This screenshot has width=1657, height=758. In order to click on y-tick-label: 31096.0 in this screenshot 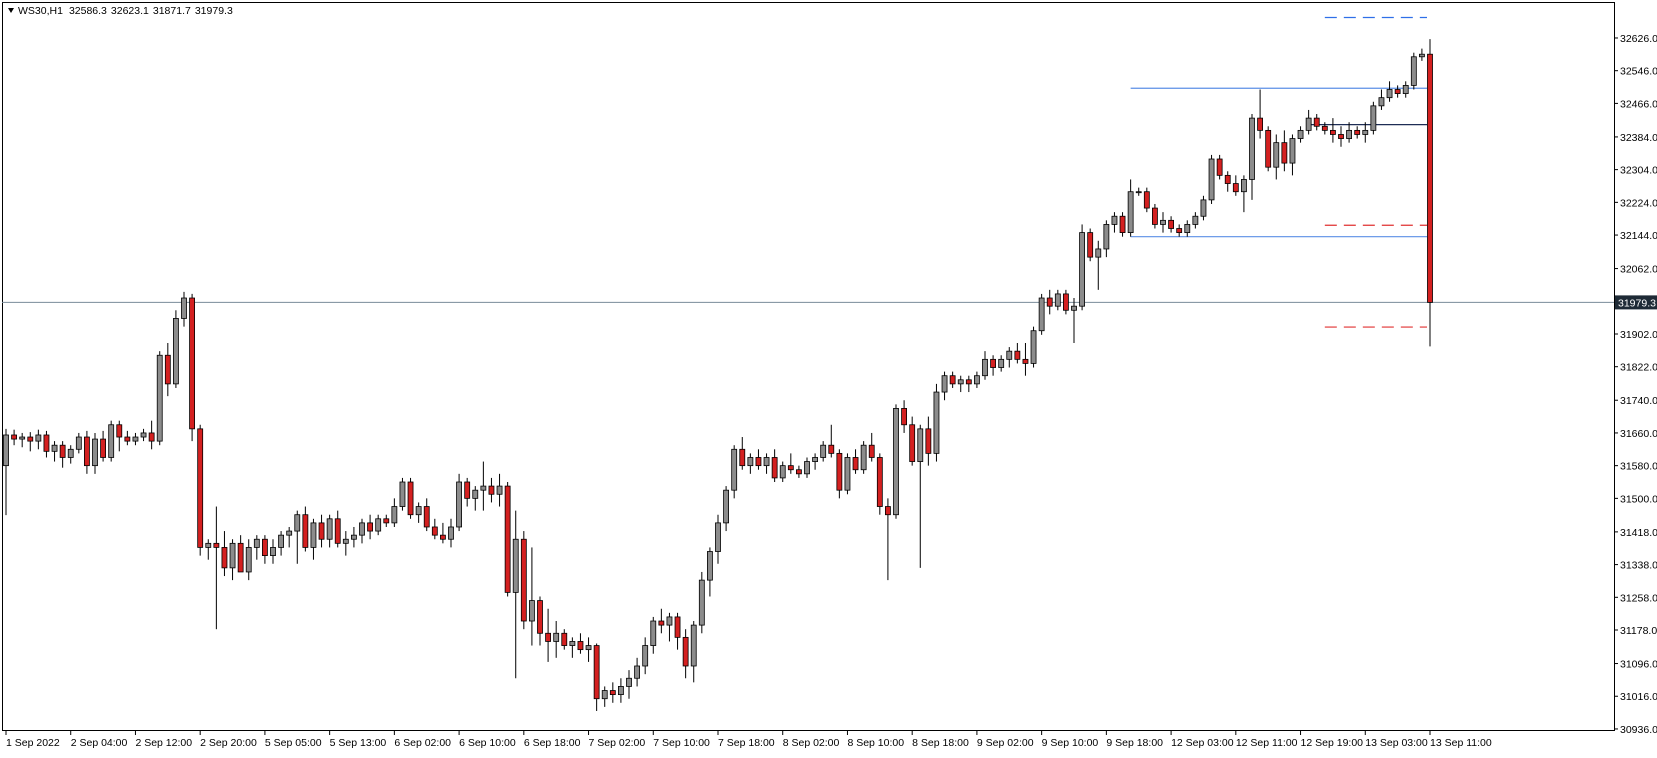, I will do `click(1638, 665)`.